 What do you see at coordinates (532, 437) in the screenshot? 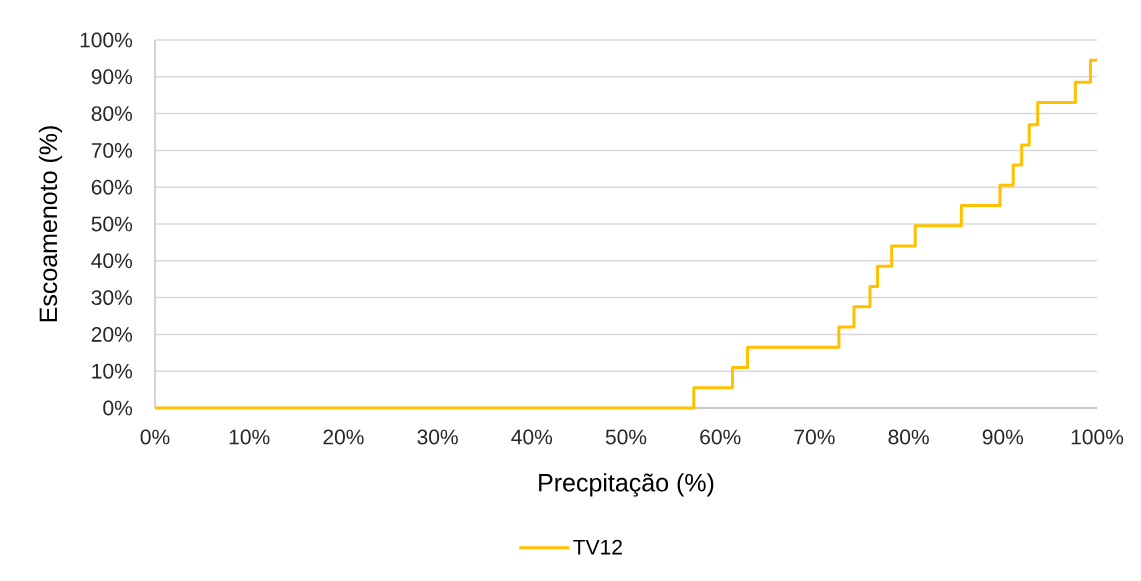
I see `x-tick-label: 40%` at bounding box center [532, 437].